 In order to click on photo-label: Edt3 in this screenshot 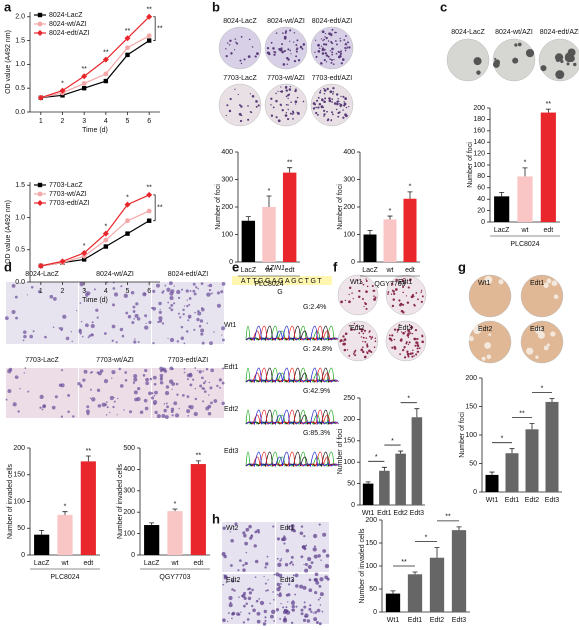, I will do `click(405, 328)`.